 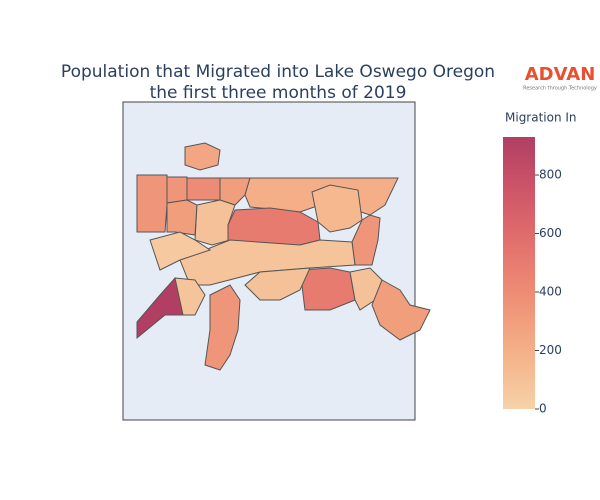 I want to click on colorbar-tick-label: 0, so click(x=543, y=409).